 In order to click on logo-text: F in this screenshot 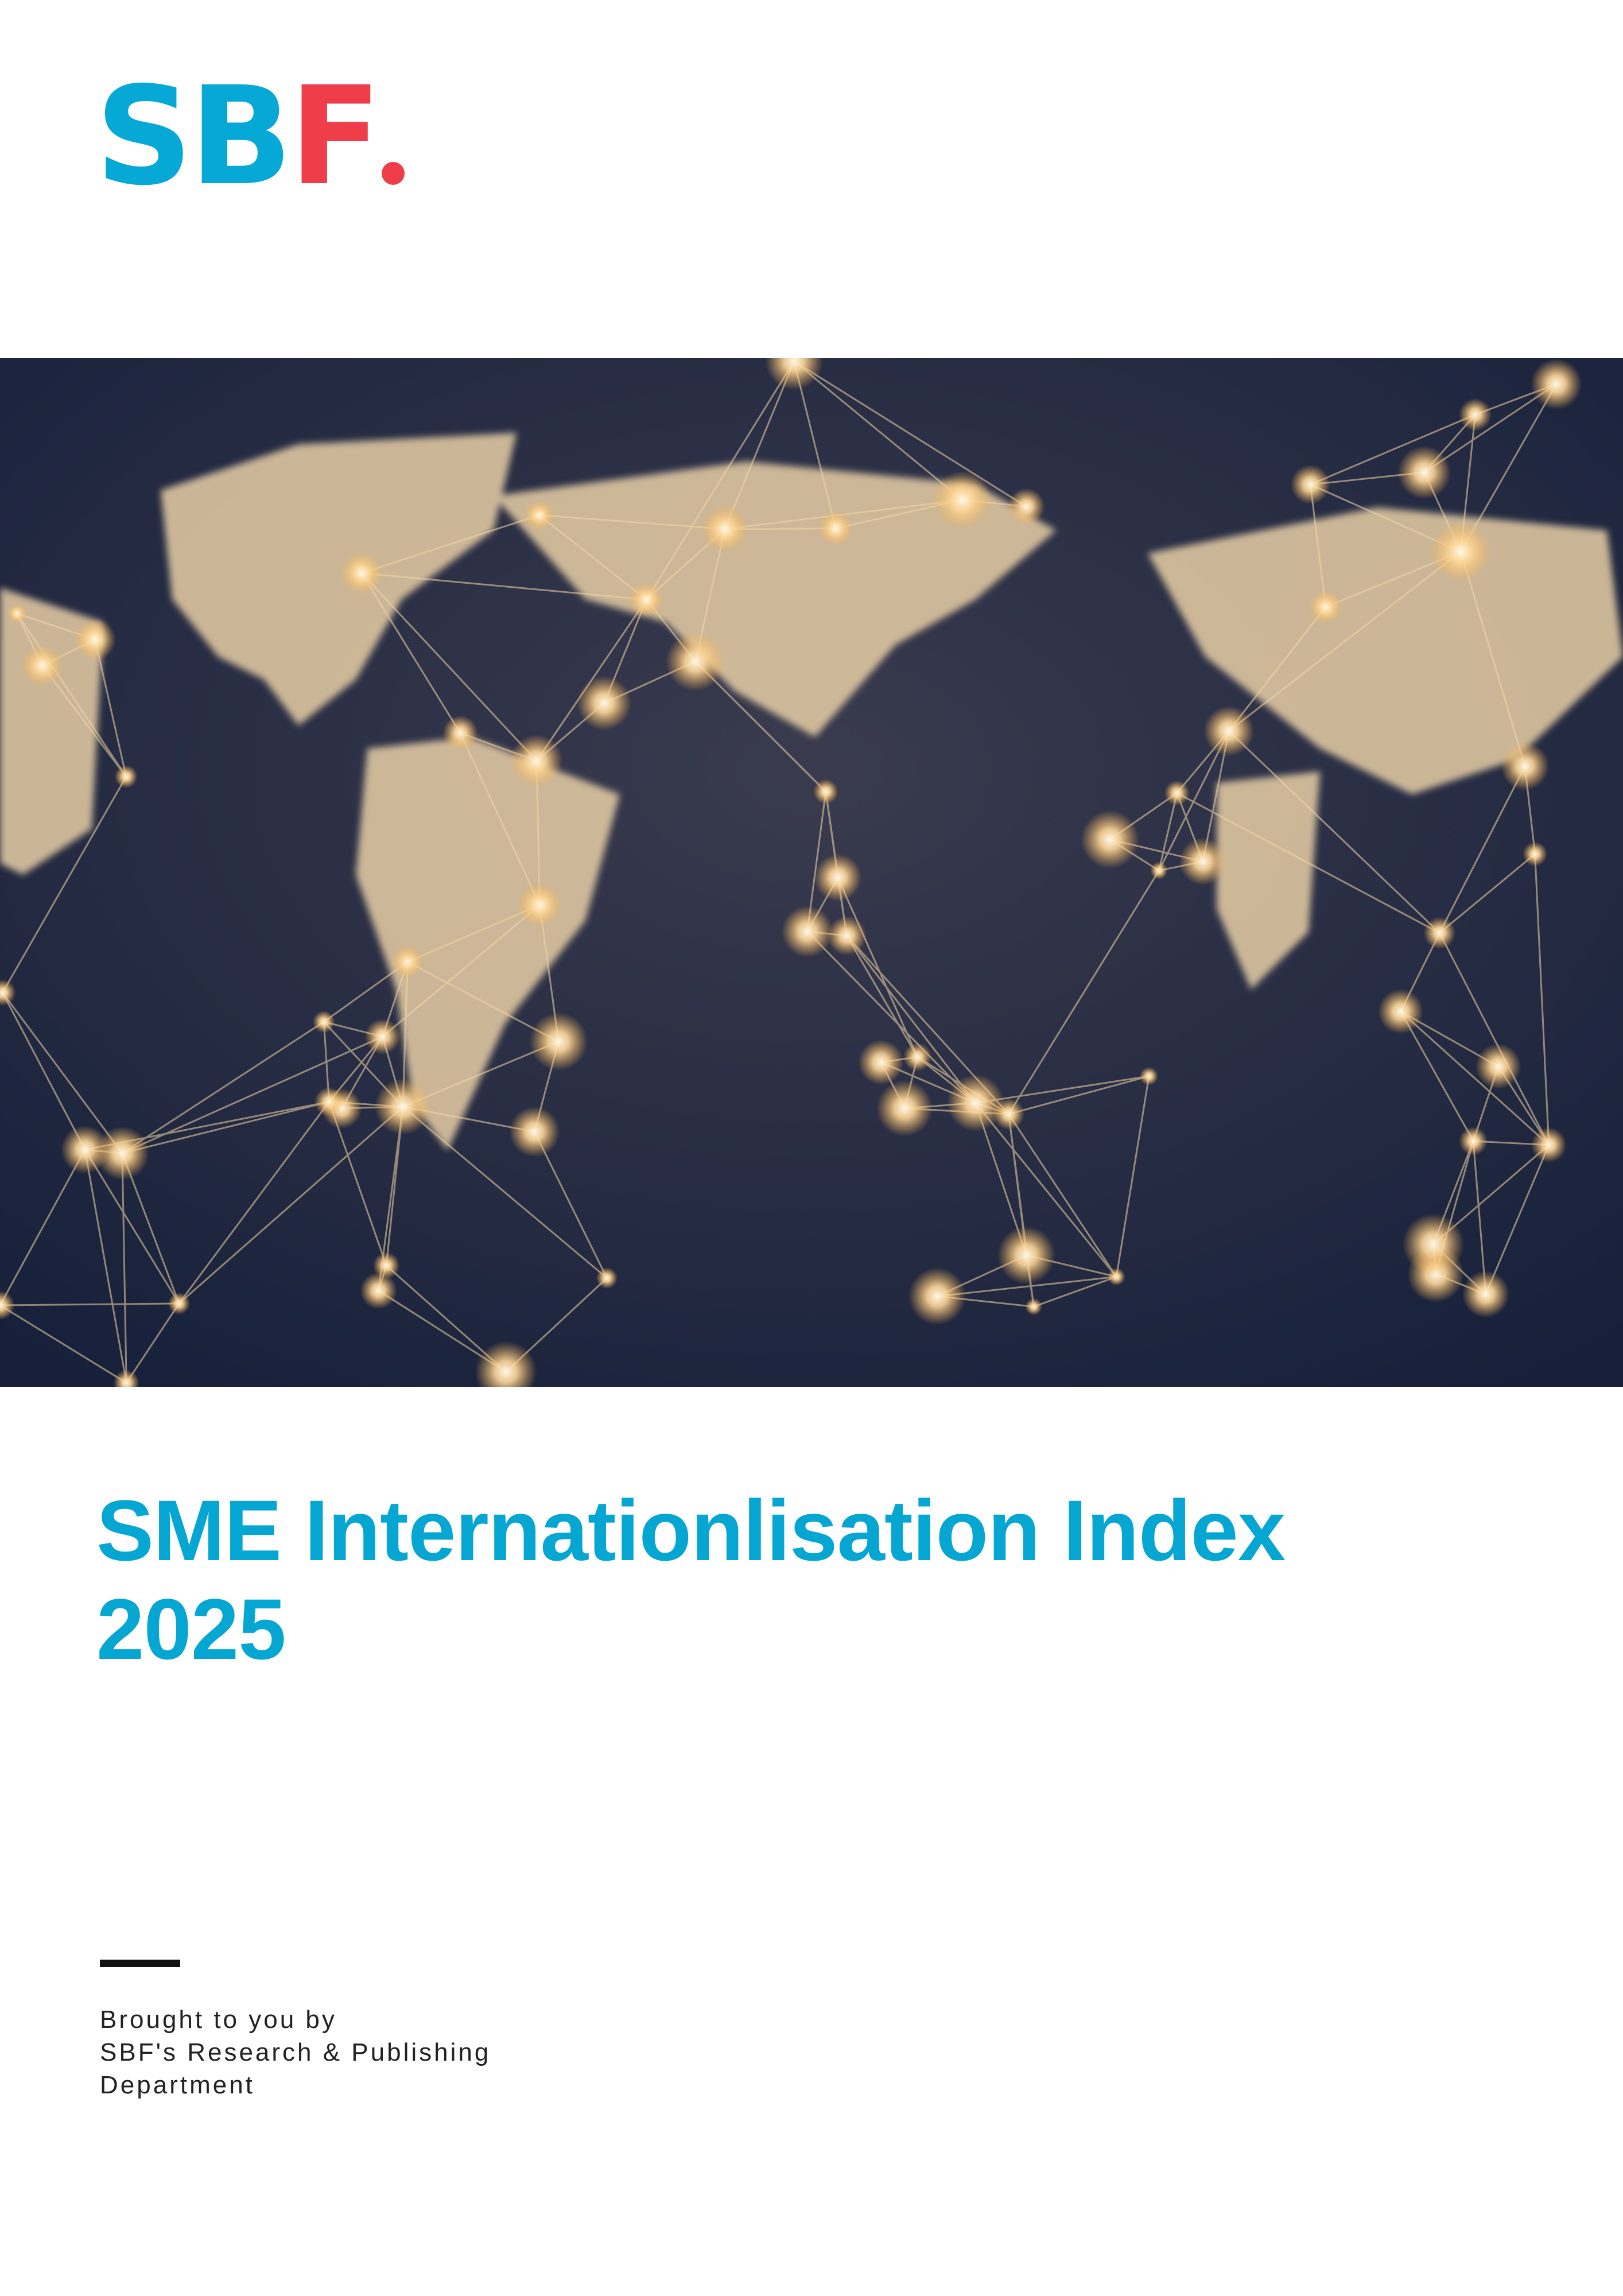, I will do `click(335, 136)`.